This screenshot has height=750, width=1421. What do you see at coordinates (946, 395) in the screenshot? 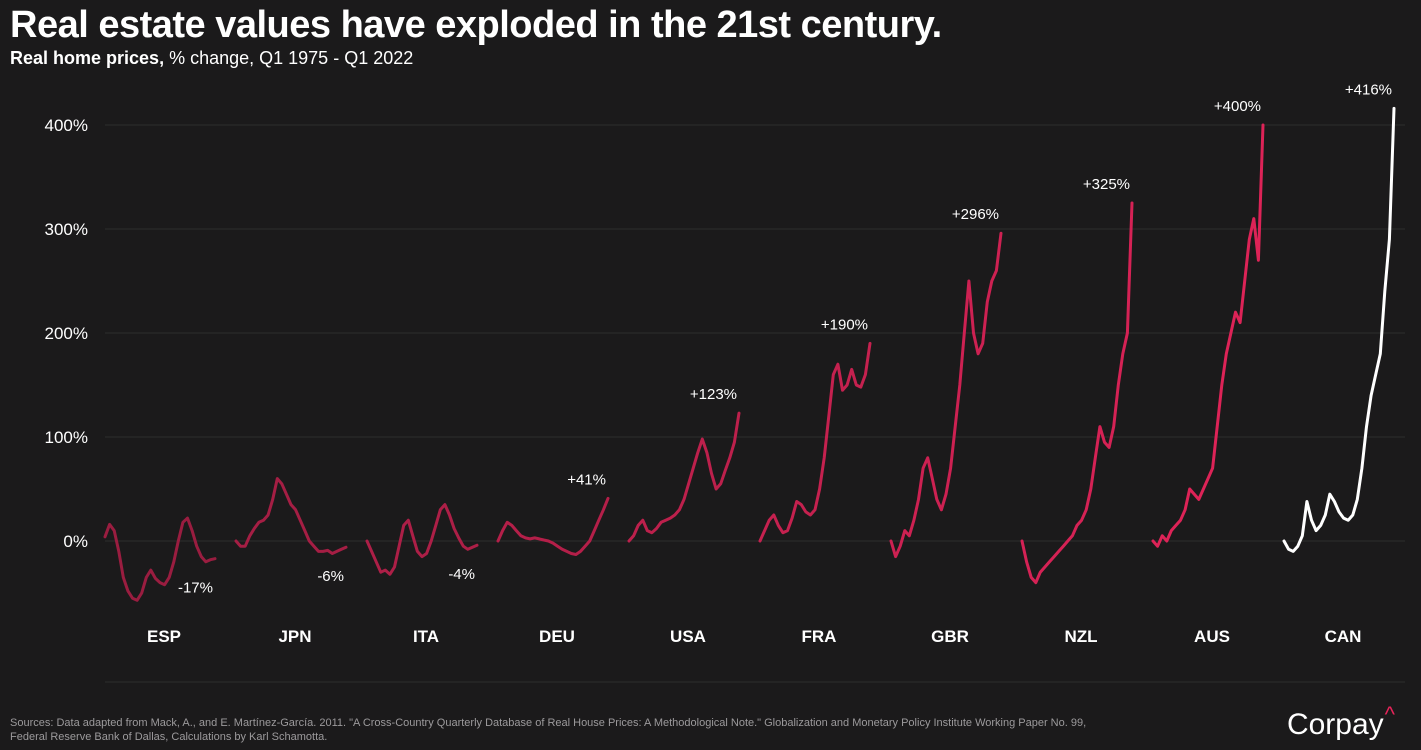
I see `series-line-gbr` at bounding box center [946, 395].